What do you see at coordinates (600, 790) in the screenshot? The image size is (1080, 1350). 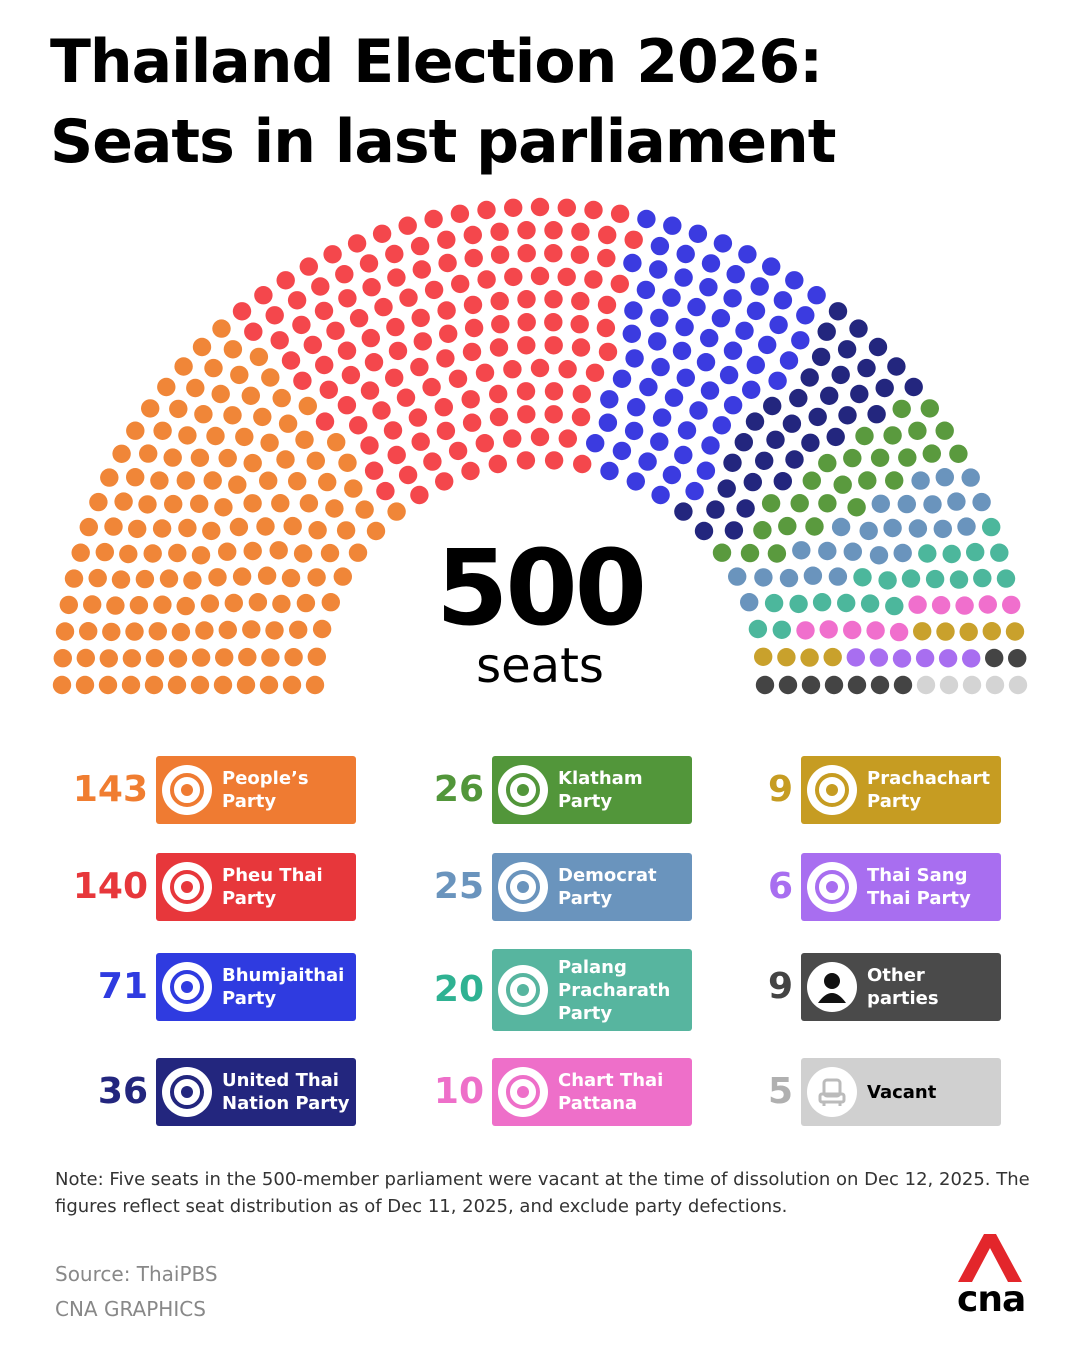 I see `legend-party-name: Klatham Party` at bounding box center [600, 790].